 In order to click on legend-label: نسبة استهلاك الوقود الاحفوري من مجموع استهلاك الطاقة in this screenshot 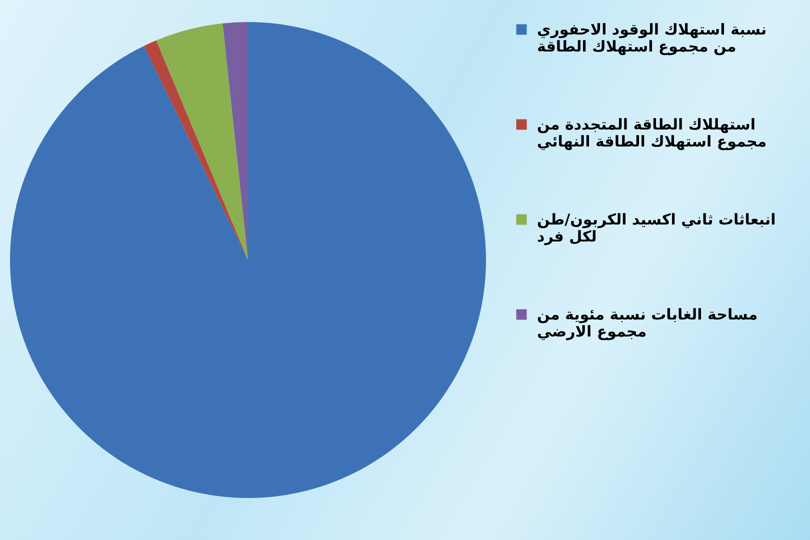, I will do `click(652, 38)`.